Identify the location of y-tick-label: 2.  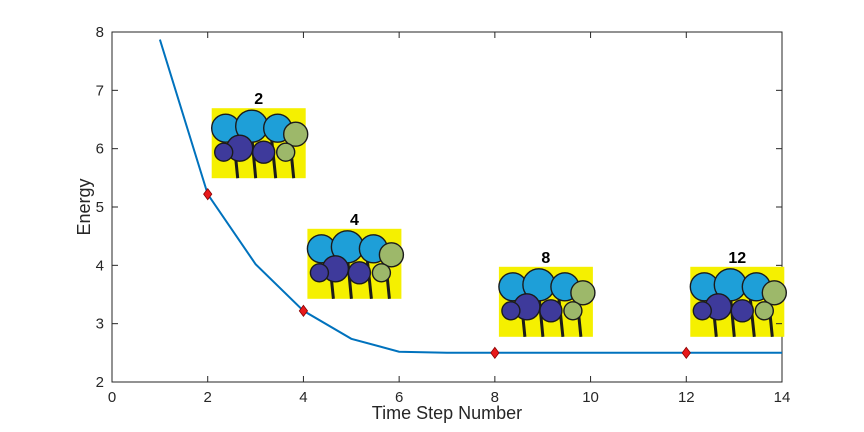
(100, 382).